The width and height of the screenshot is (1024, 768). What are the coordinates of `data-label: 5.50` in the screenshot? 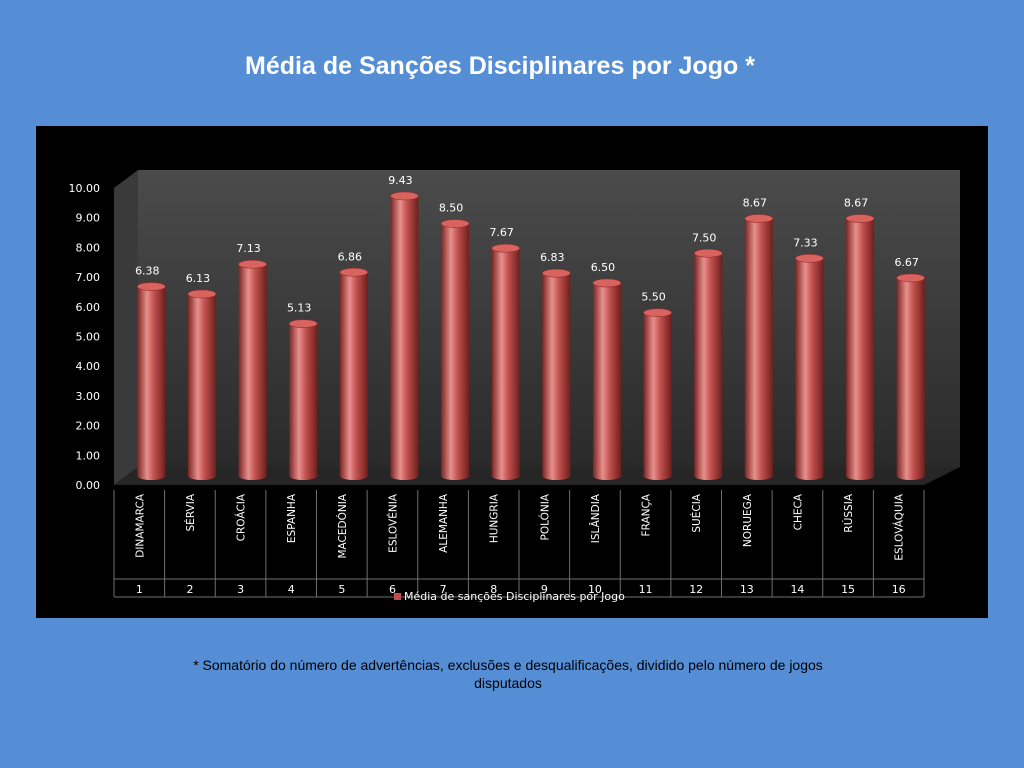 It's located at (653, 297).